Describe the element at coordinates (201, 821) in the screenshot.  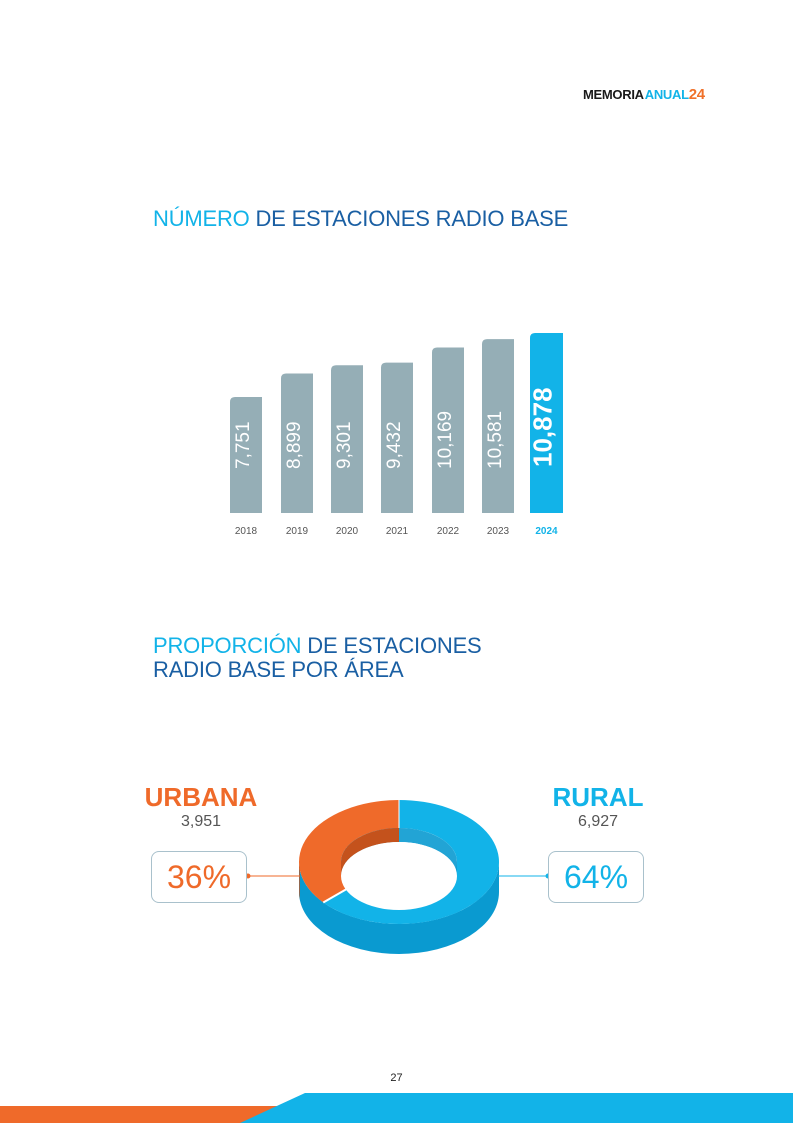
I see `urban-count: 3,951` at that location.